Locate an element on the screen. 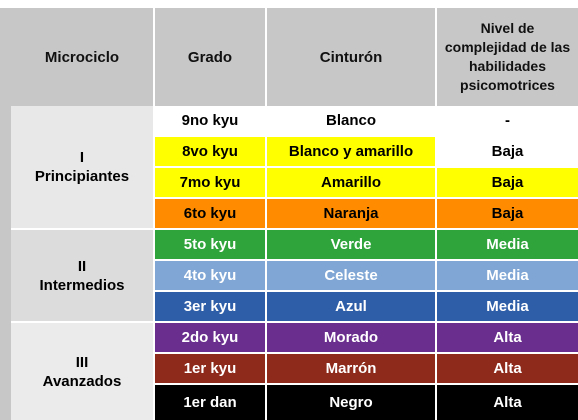 The image size is (578, 420). left-strip is located at coordinates (5, 214).